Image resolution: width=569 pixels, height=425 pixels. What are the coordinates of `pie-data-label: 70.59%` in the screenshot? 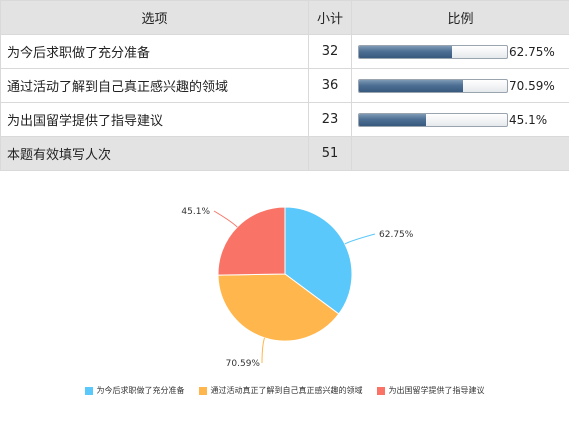 It's located at (243, 364).